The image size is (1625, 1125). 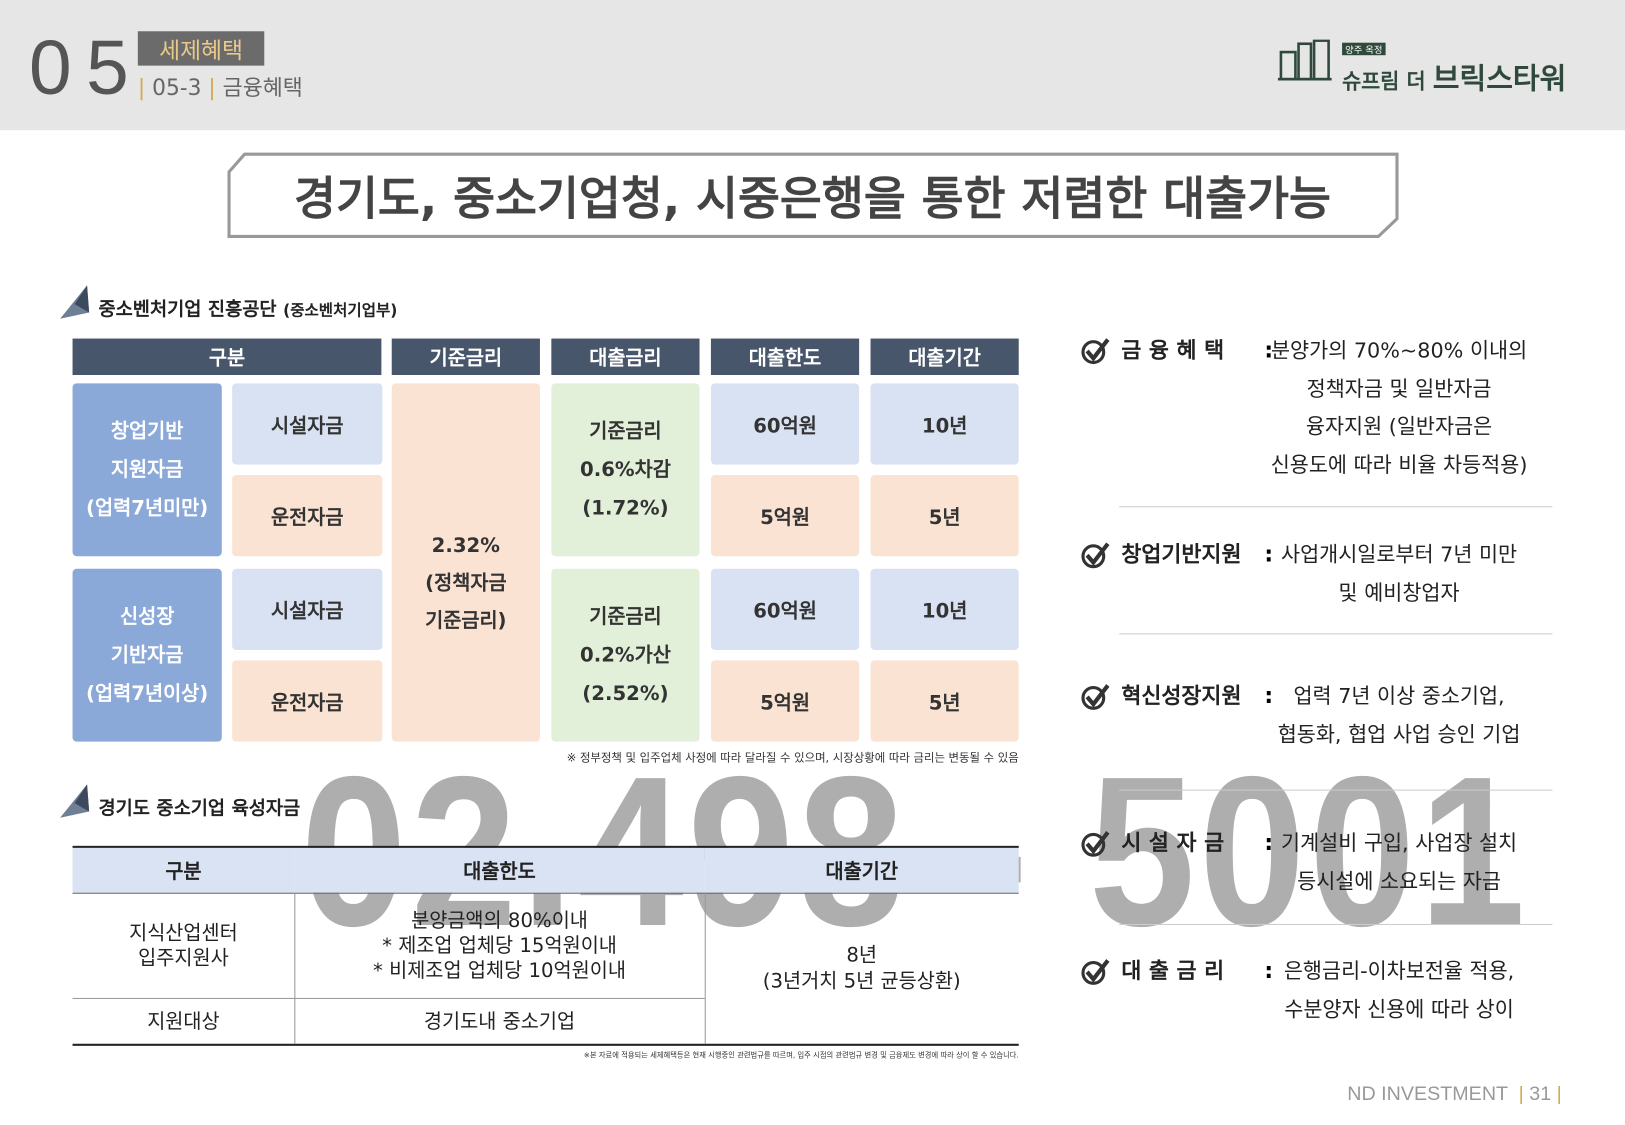 What do you see at coordinates (625, 357) in the screenshot?
I see `table1-header: 대출금리` at bounding box center [625, 357].